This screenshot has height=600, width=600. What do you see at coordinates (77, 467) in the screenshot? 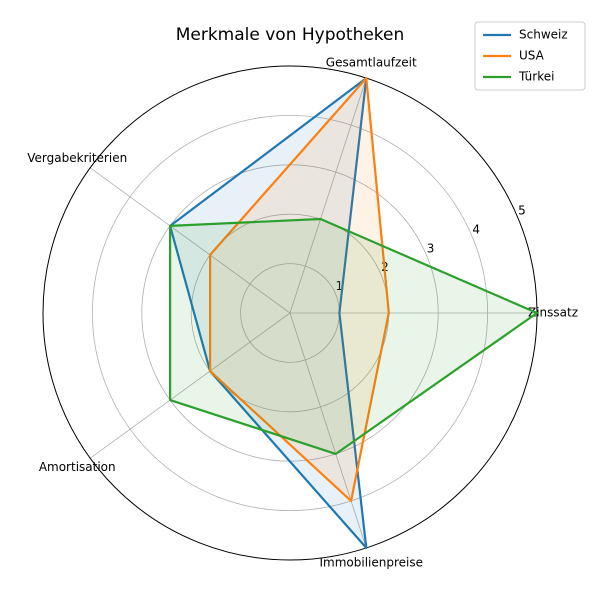
I see `category-label: Amortisation` at bounding box center [77, 467].